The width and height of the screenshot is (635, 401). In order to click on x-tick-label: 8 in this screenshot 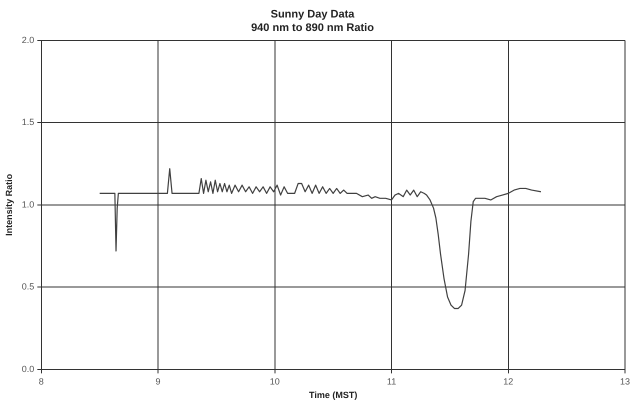, I will do `click(41, 381)`.